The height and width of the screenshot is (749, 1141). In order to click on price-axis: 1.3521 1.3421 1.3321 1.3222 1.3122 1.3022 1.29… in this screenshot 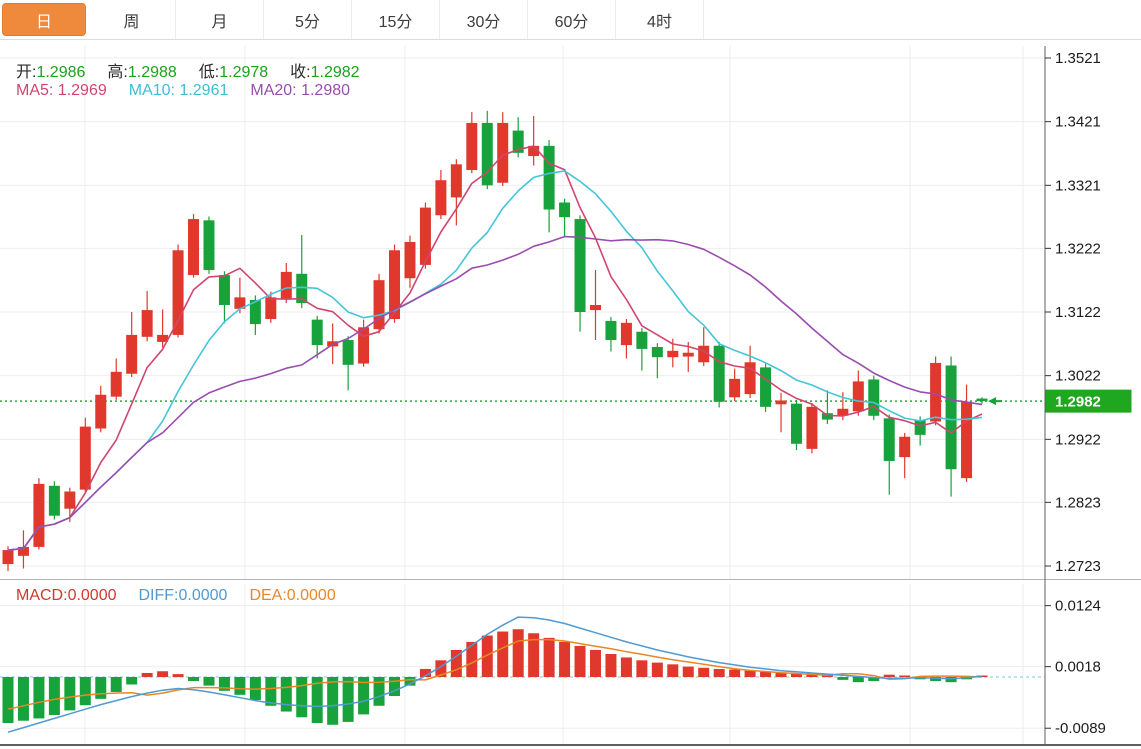, I will do `click(1073, 312)`.